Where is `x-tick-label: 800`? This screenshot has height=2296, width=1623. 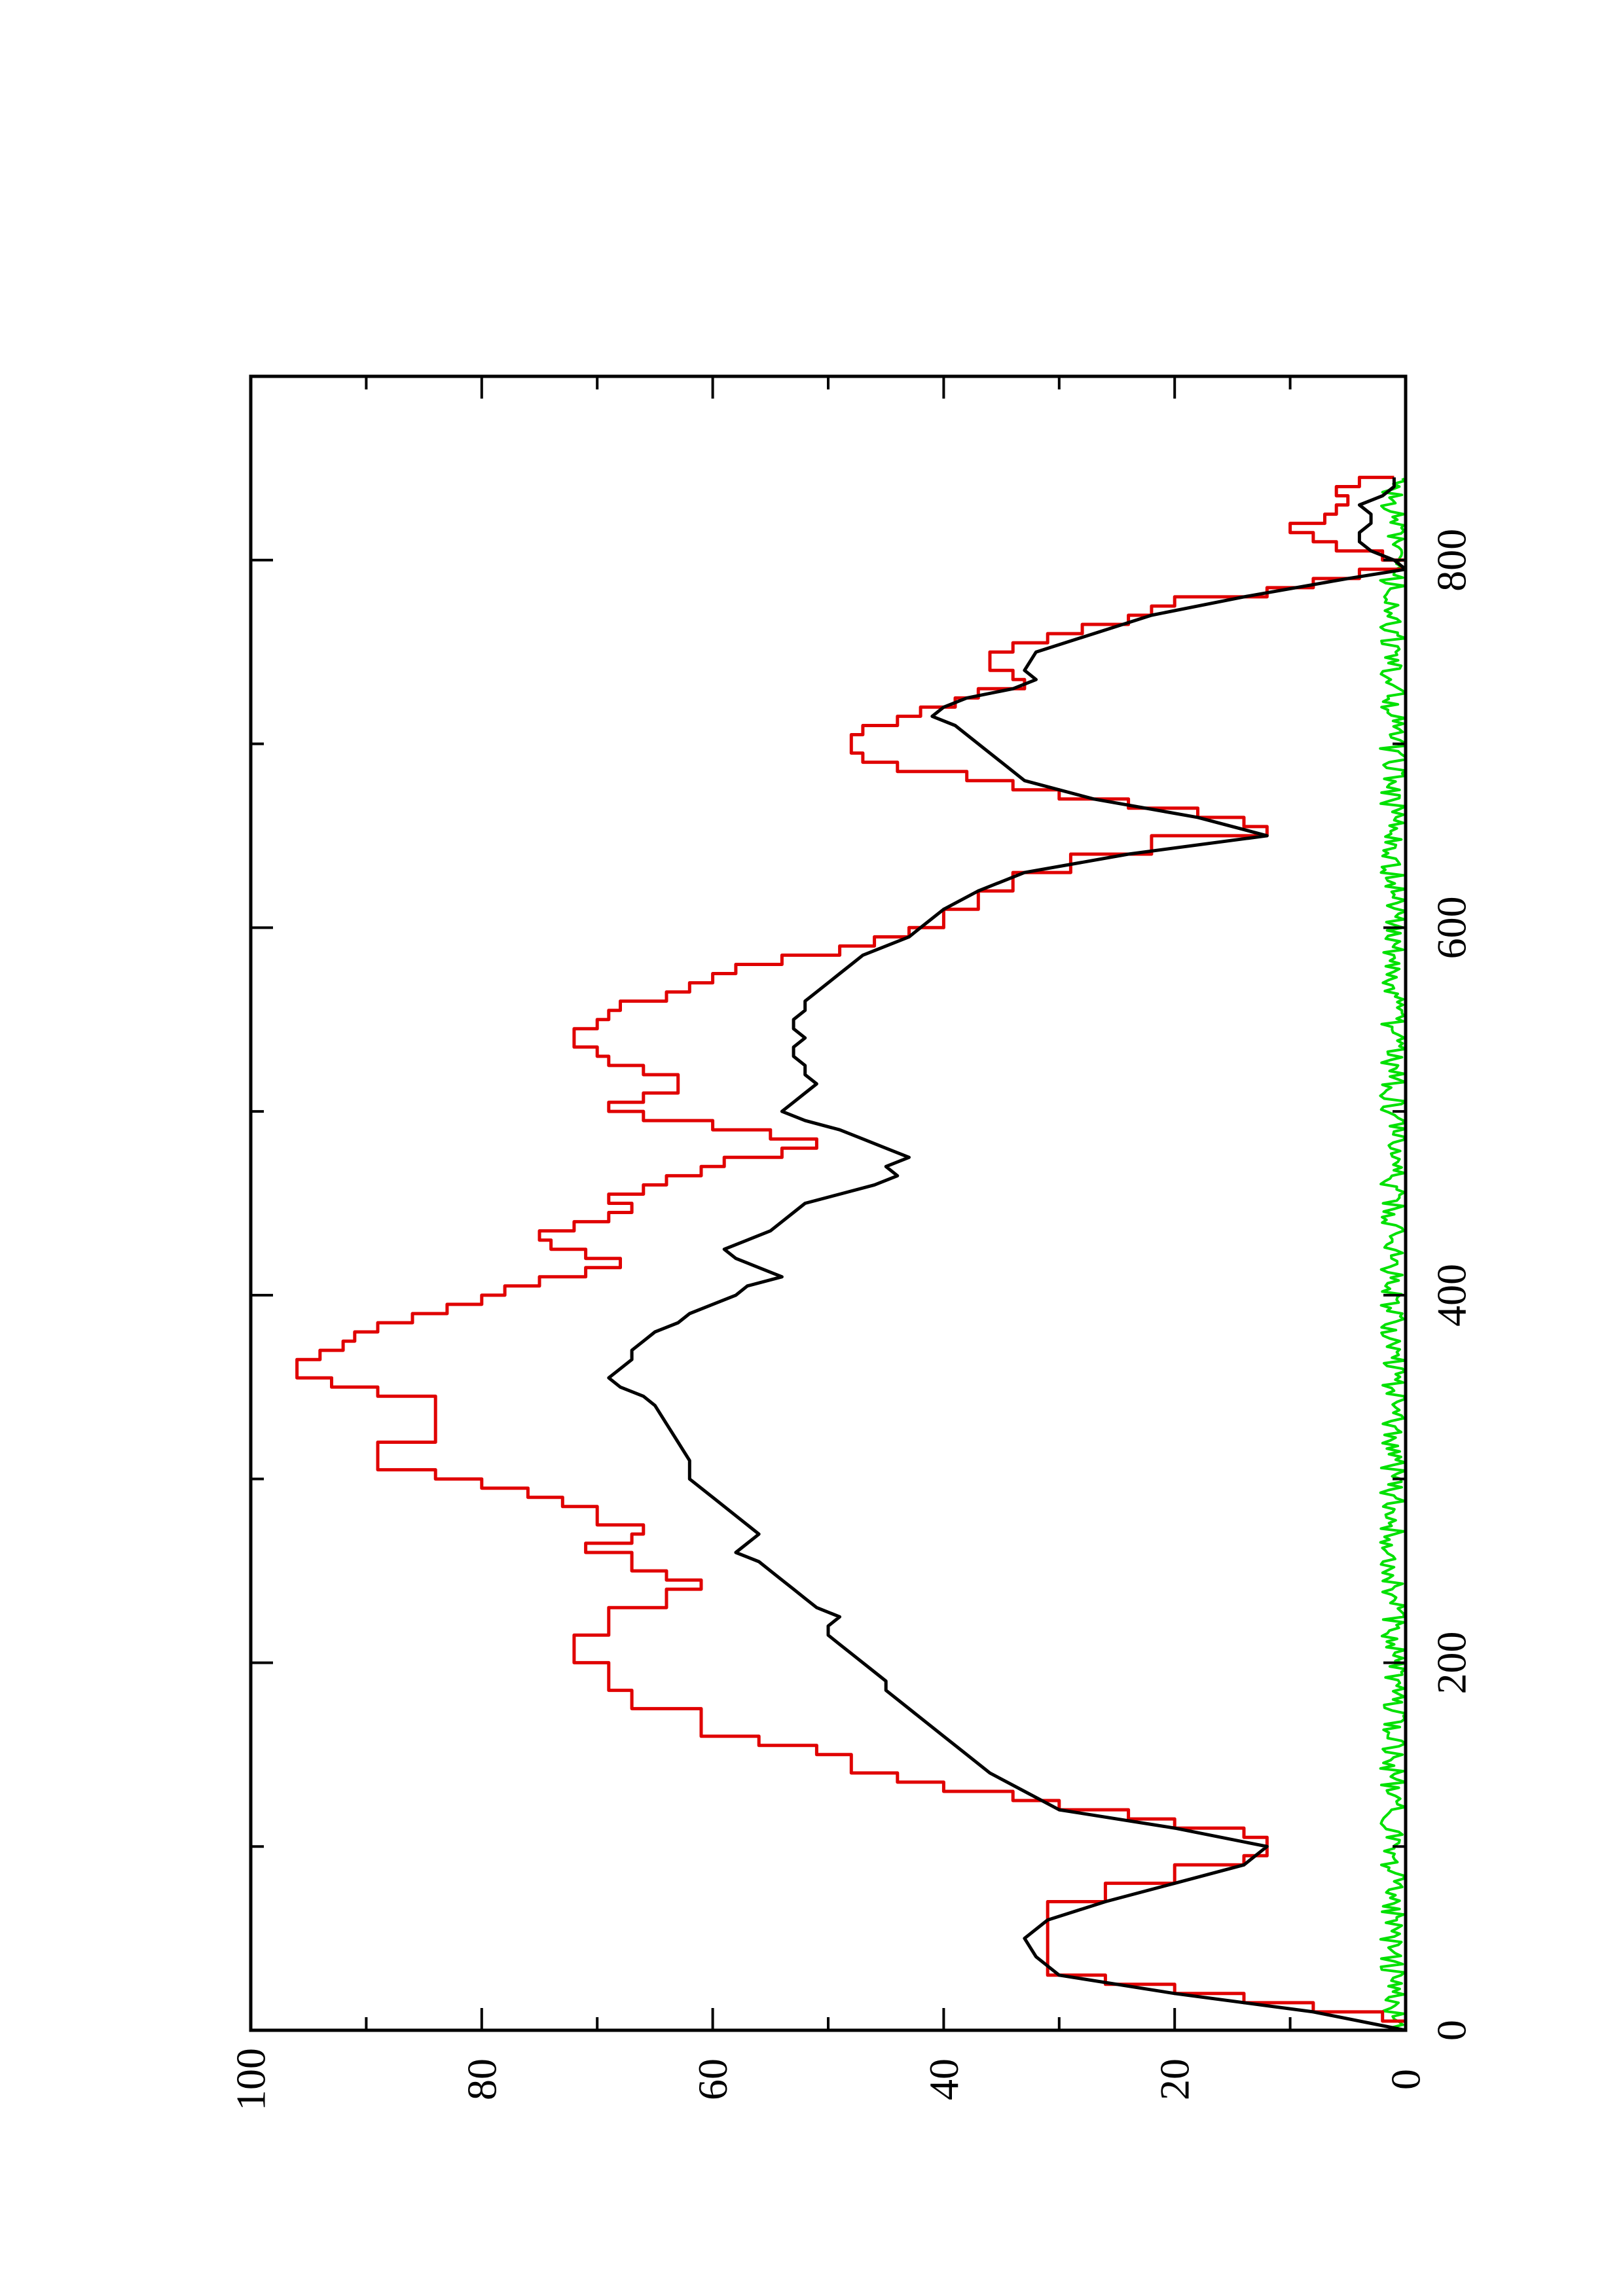 x-tick-label: 800 is located at coordinates (1452, 560).